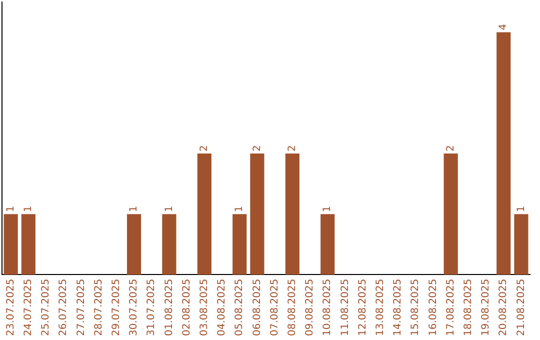  Describe the element at coordinates (116, 307) in the screenshot. I see `x-tick-label: 29.07.2025` at that location.